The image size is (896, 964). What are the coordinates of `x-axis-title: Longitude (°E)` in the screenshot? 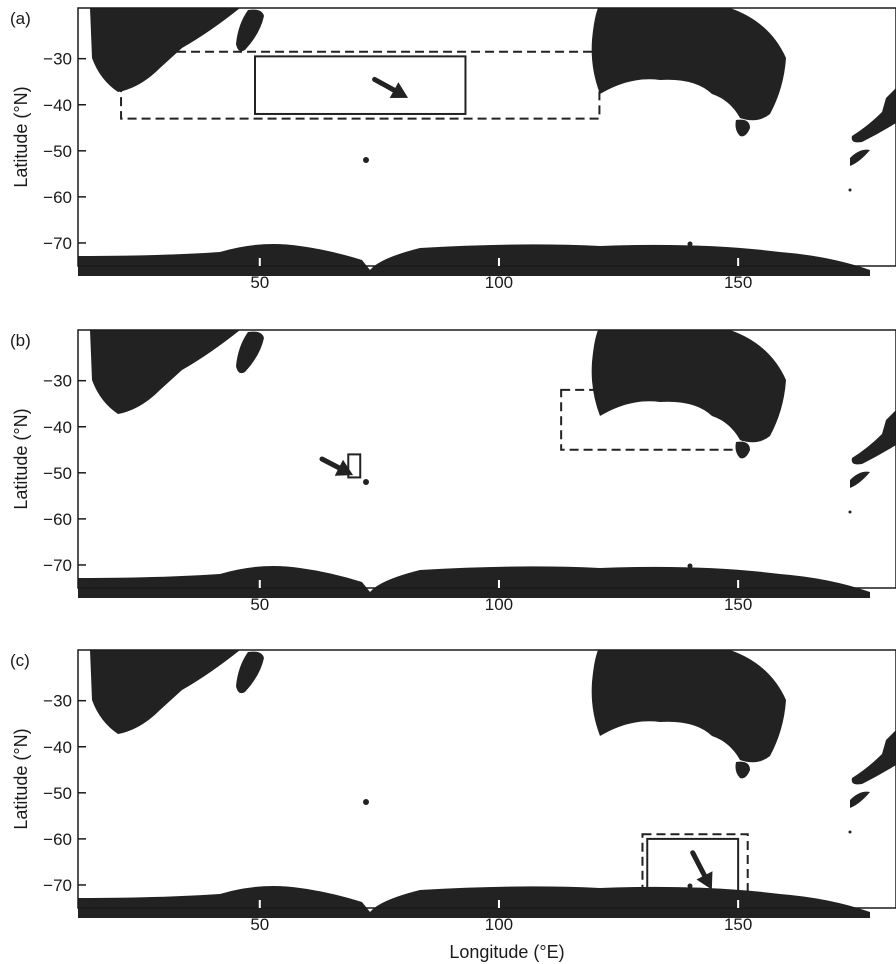 It's located at (506, 952).